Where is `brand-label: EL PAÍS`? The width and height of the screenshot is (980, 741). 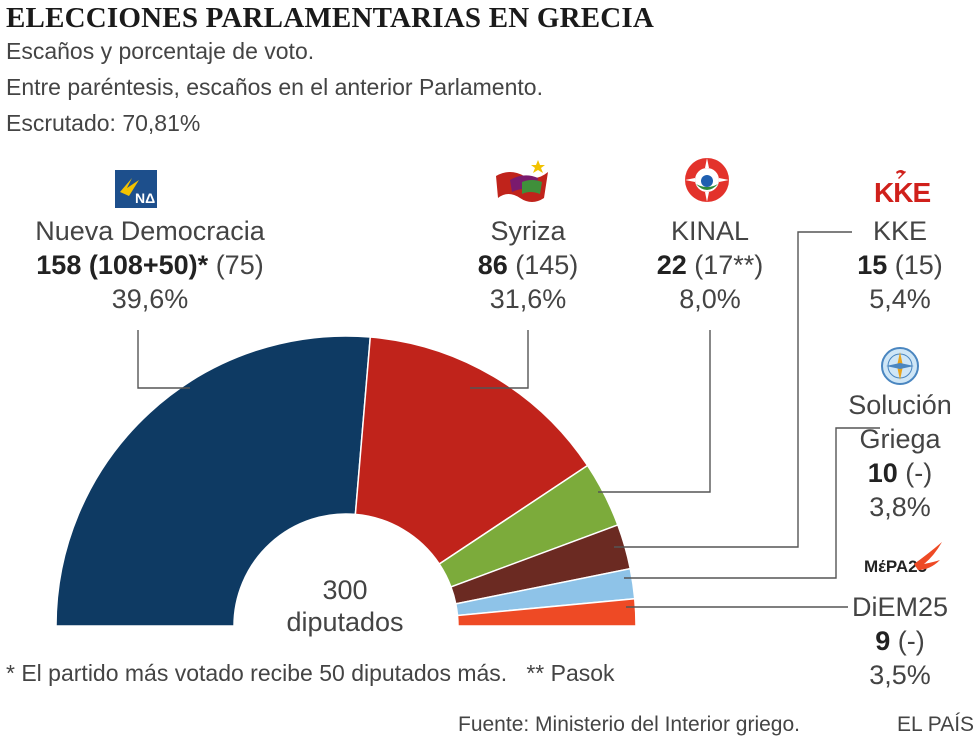
brand-label: EL PAÍS is located at coordinates (936, 724).